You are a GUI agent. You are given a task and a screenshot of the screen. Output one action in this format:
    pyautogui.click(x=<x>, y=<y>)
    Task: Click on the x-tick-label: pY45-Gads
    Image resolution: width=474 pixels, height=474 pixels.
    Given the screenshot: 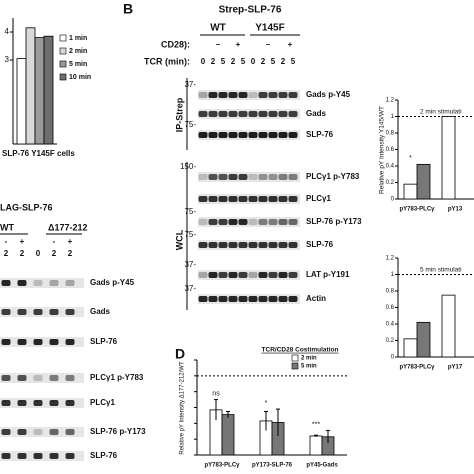 What is the action you would take?
    pyautogui.click(x=322, y=466)
    